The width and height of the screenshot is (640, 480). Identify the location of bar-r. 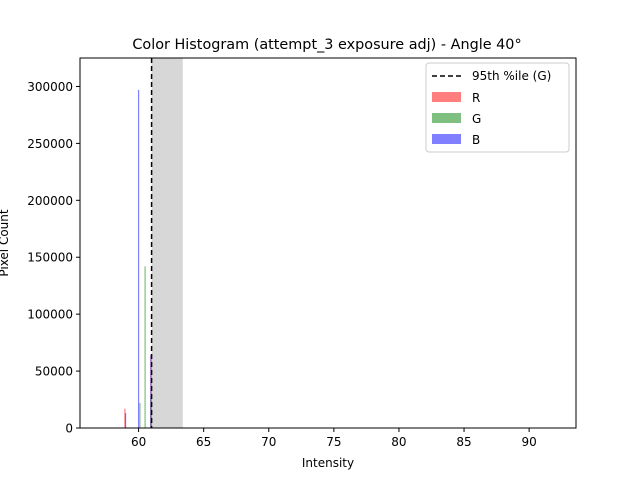
(125, 418).